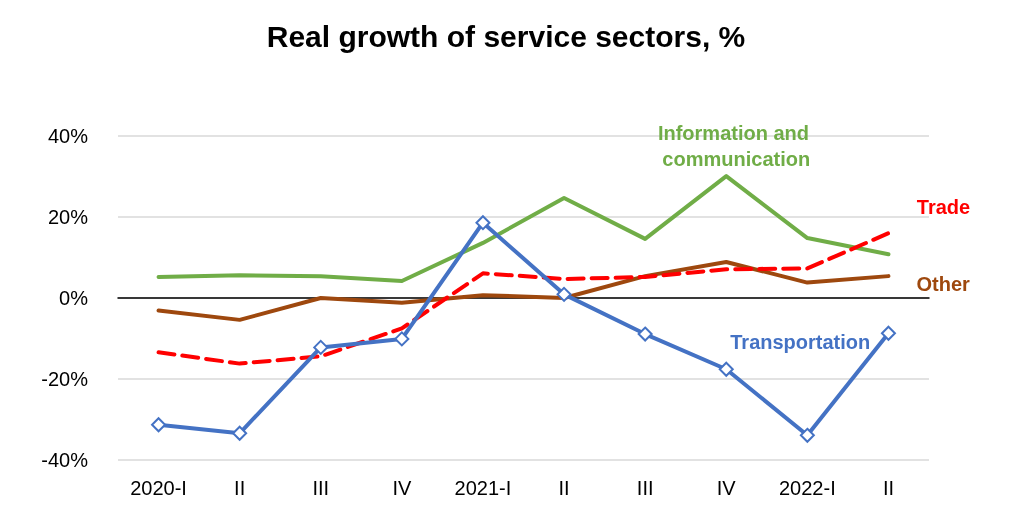 Image resolution: width=1012 pixels, height=519 pixels. What do you see at coordinates (68, 136) in the screenshot?
I see `y-tick-label: 40%` at bounding box center [68, 136].